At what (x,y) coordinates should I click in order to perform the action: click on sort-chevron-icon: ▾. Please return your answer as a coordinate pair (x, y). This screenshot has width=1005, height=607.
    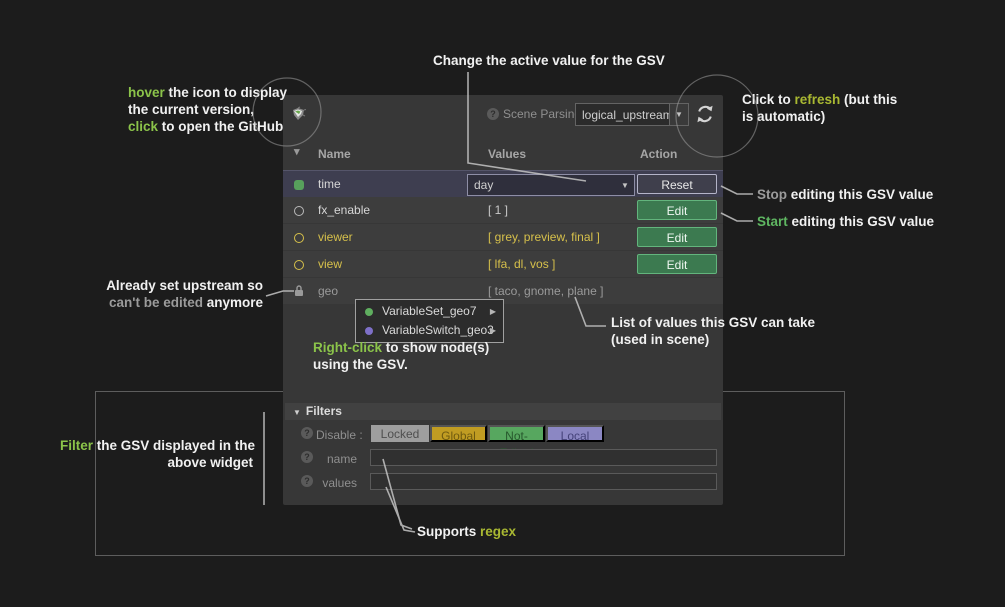
    Looking at the image, I should click on (297, 152).